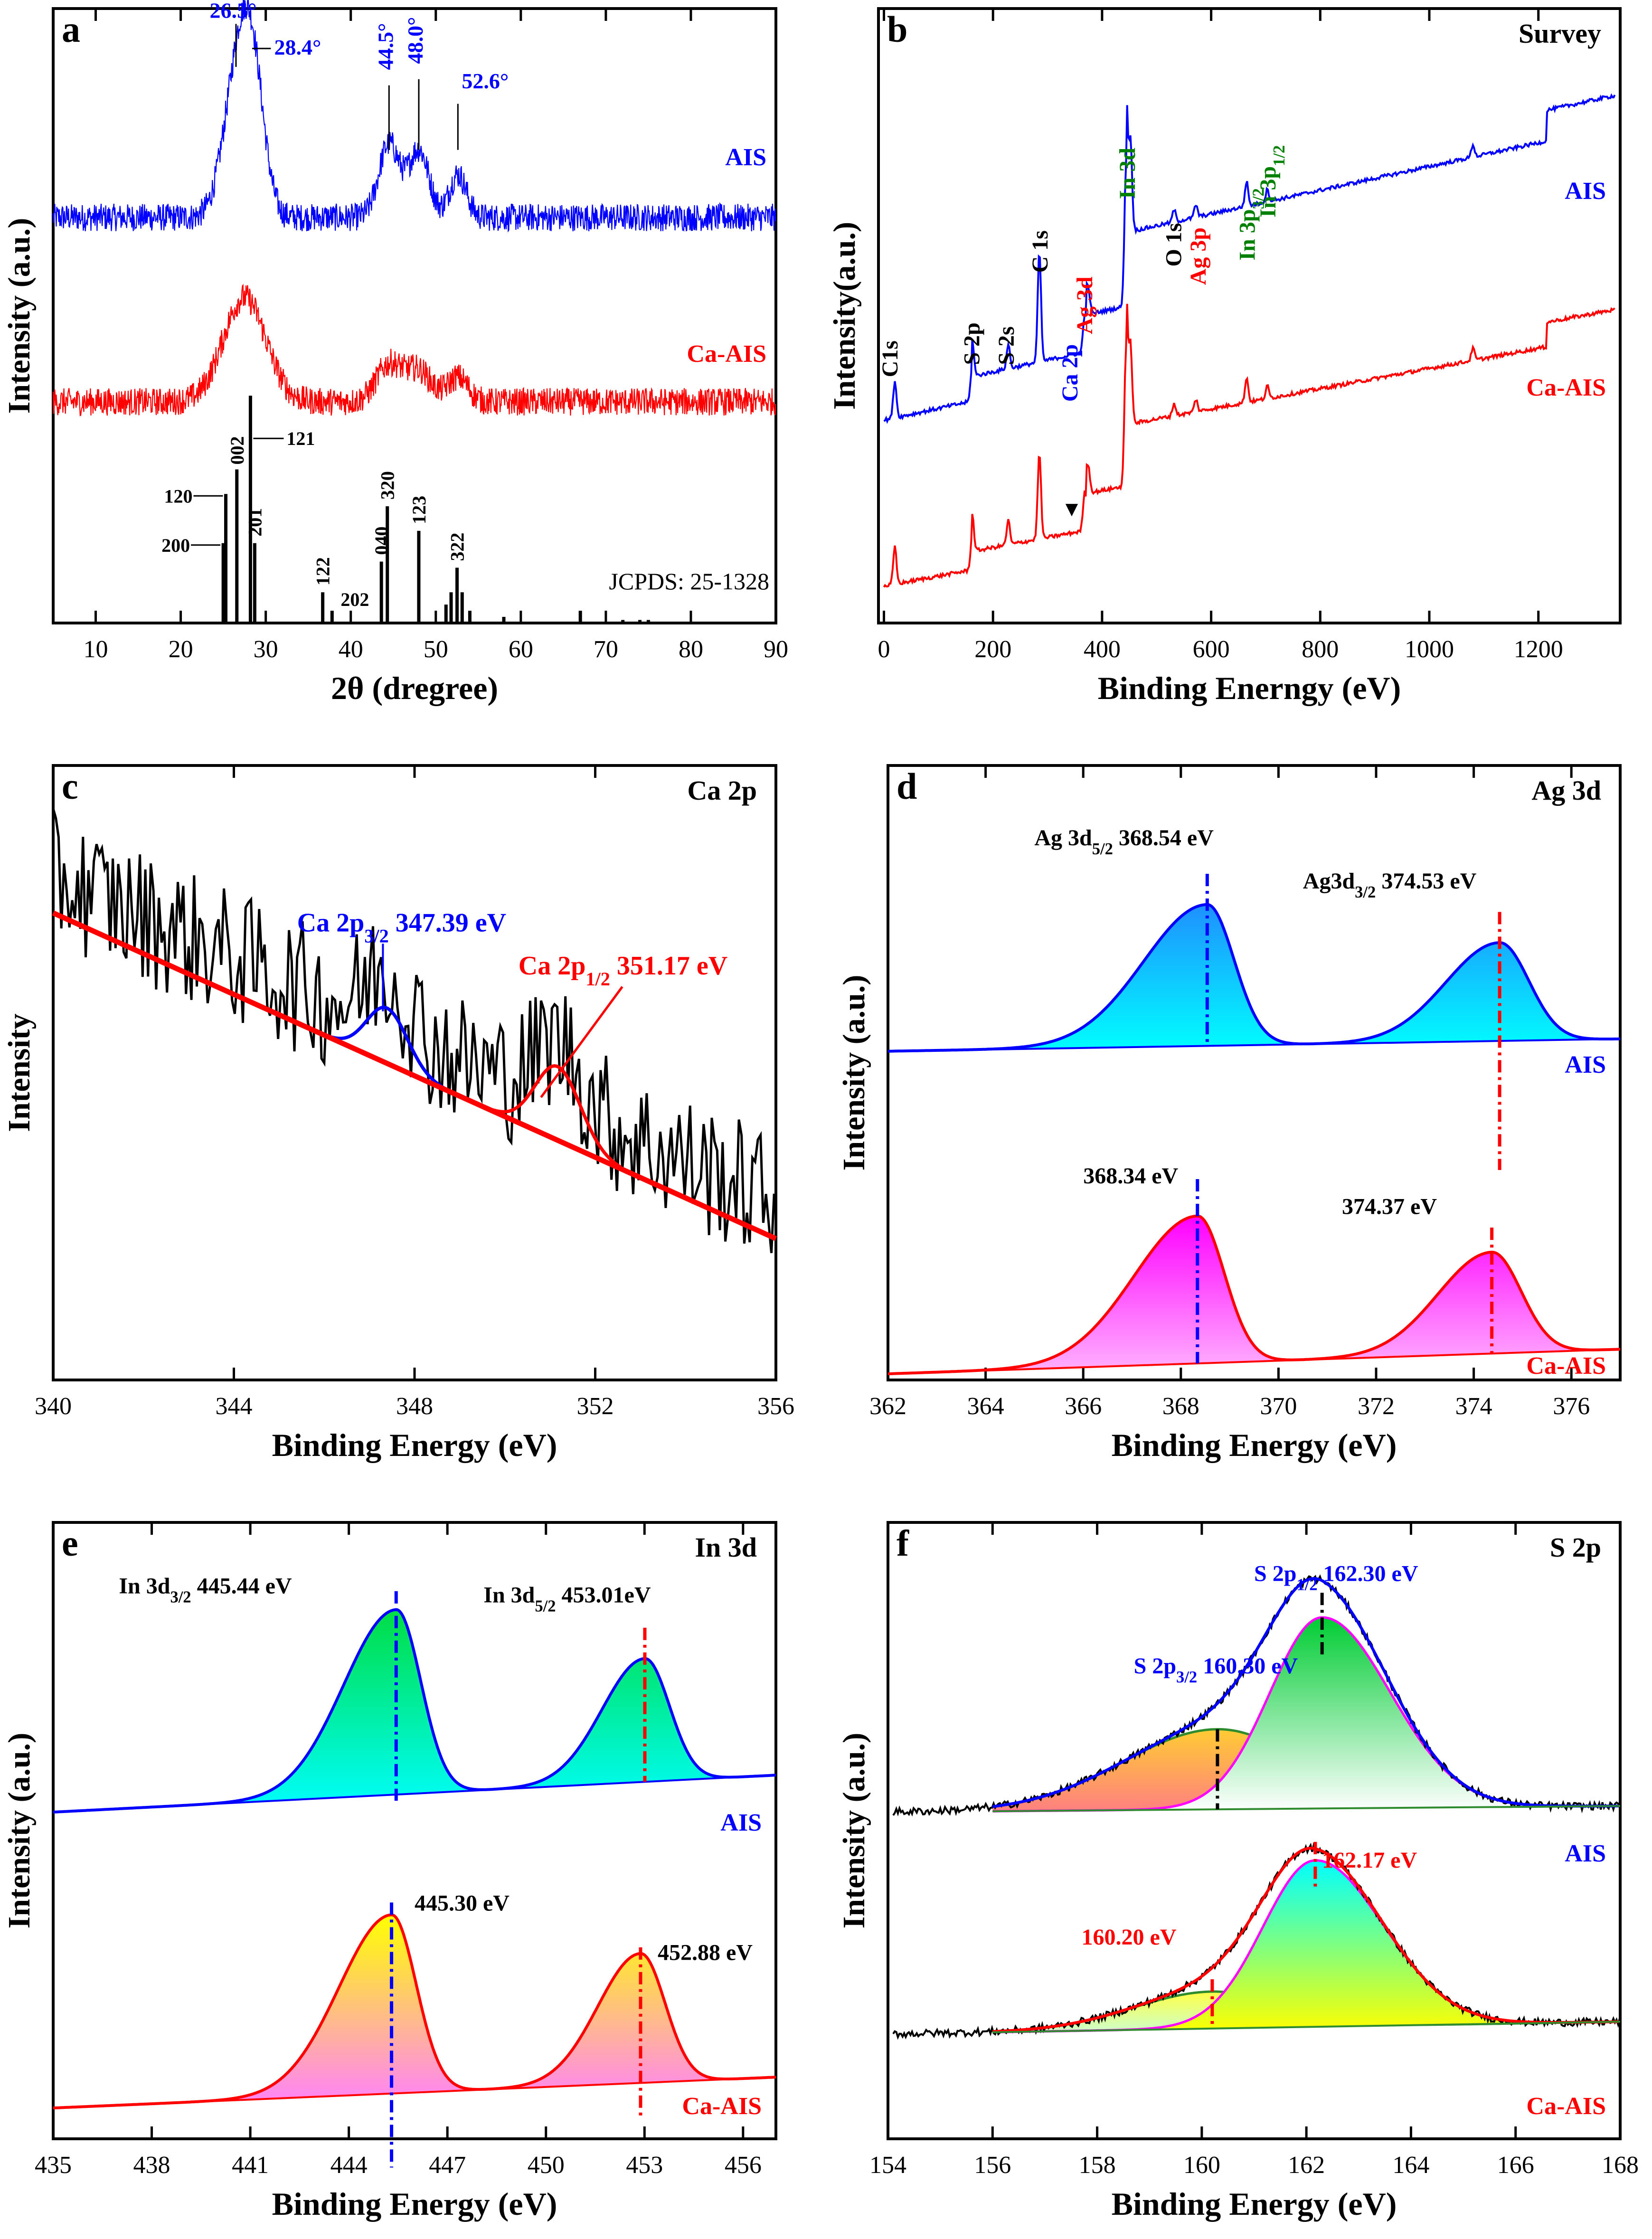 The width and height of the screenshot is (1652, 2239). I want to click on x-tick-label: 400, so click(1102, 650).